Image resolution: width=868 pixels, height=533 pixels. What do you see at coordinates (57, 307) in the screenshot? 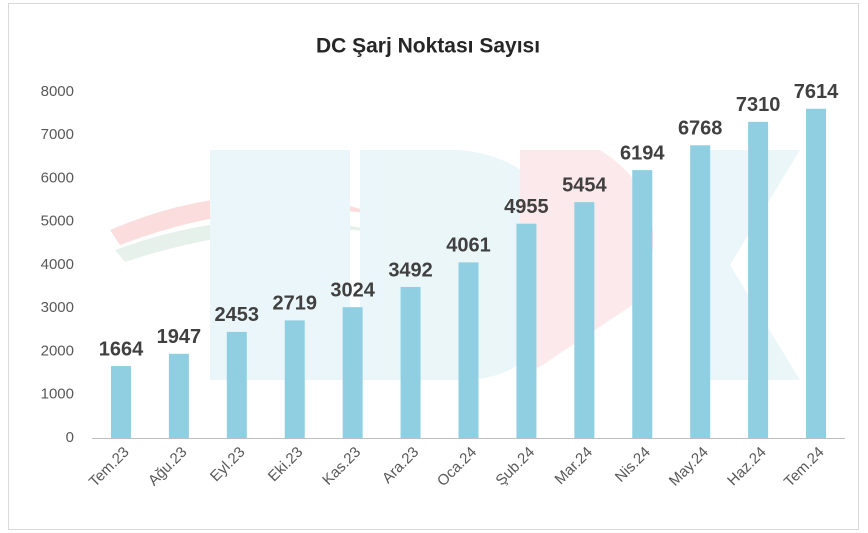
I see `y-tick-label: 3000` at bounding box center [57, 307].